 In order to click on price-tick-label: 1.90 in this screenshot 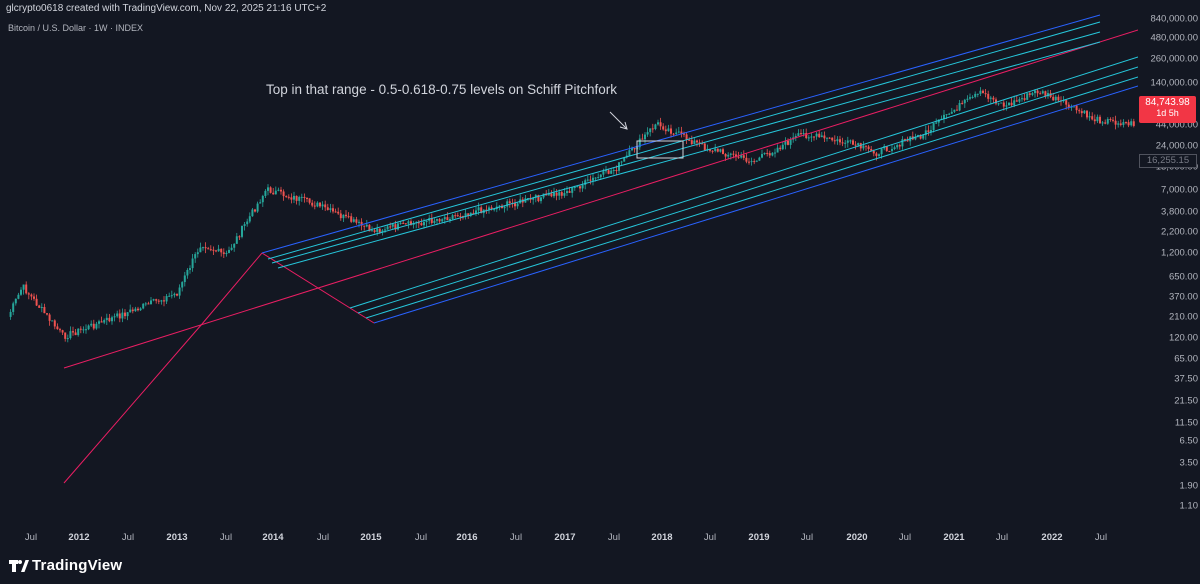, I will do `click(1189, 486)`.